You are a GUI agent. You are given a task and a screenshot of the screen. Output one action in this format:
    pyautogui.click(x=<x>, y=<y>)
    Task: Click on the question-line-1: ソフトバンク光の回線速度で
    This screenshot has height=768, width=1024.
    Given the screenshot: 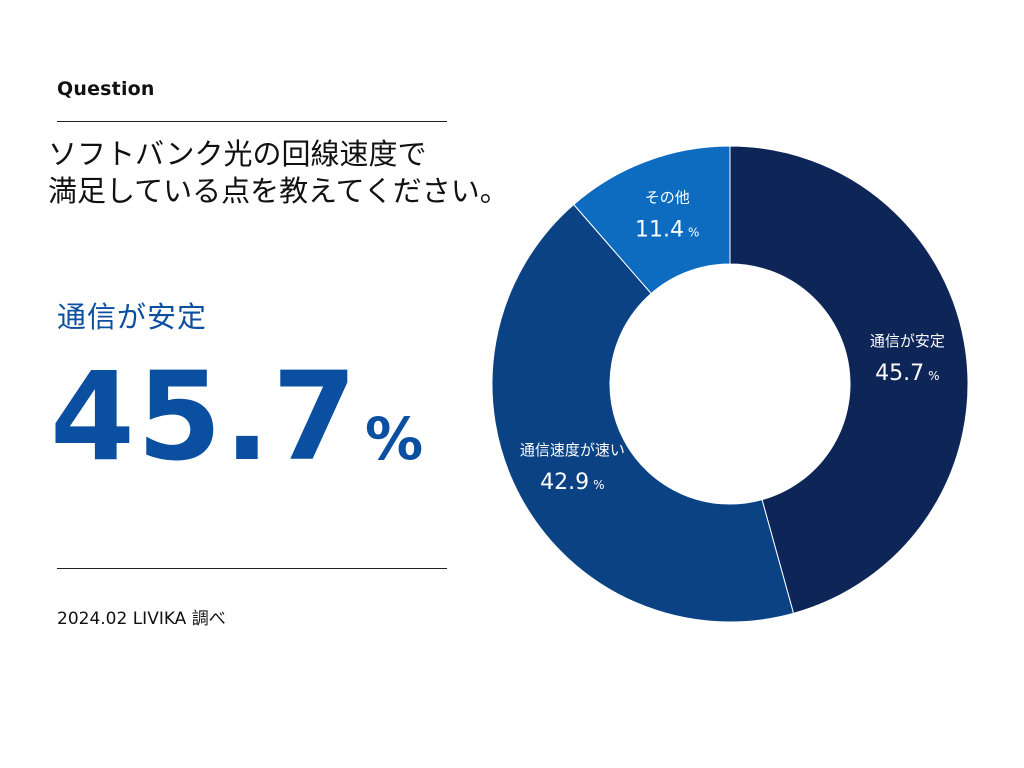 What is the action you would take?
    pyautogui.click(x=237, y=154)
    